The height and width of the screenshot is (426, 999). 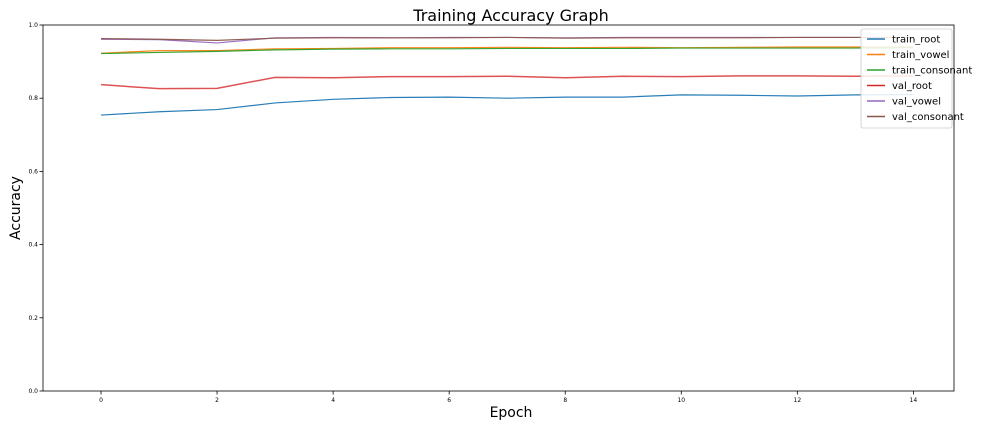 I want to click on y-axis-title: Accuracy, so click(x=16, y=208).